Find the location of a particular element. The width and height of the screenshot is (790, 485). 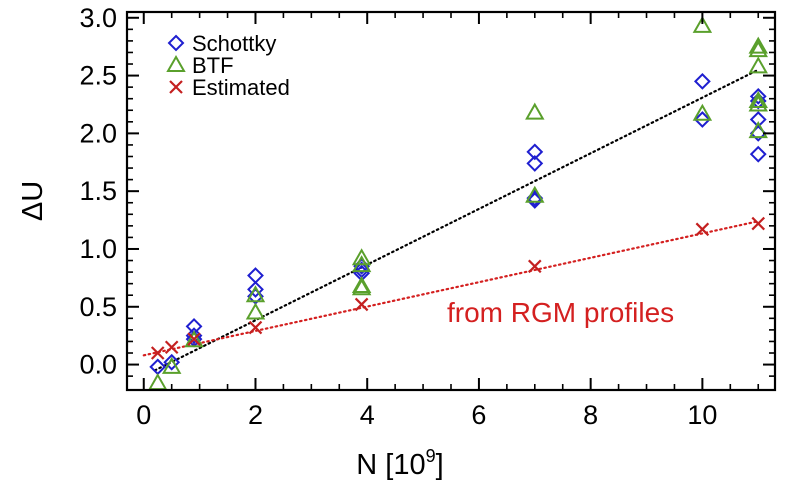

x-tick-label: 8 is located at coordinates (590, 415).